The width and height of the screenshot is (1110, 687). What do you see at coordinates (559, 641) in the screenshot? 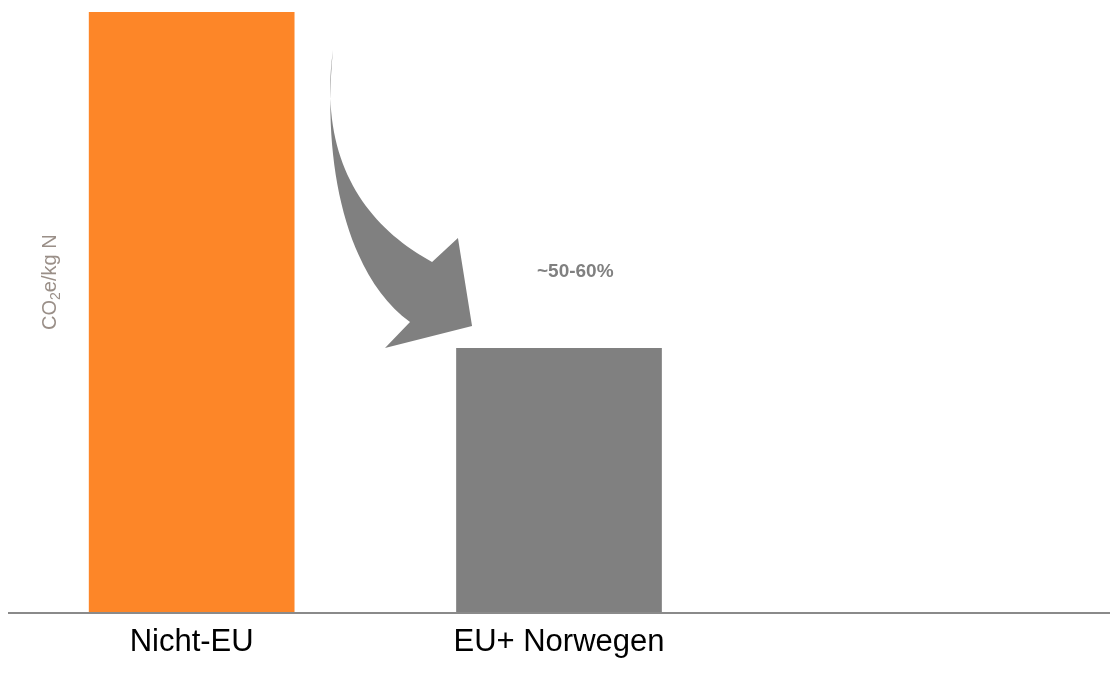
I see `x-tick-label: EU+ Norwegen` at bounding box center [559, 641].